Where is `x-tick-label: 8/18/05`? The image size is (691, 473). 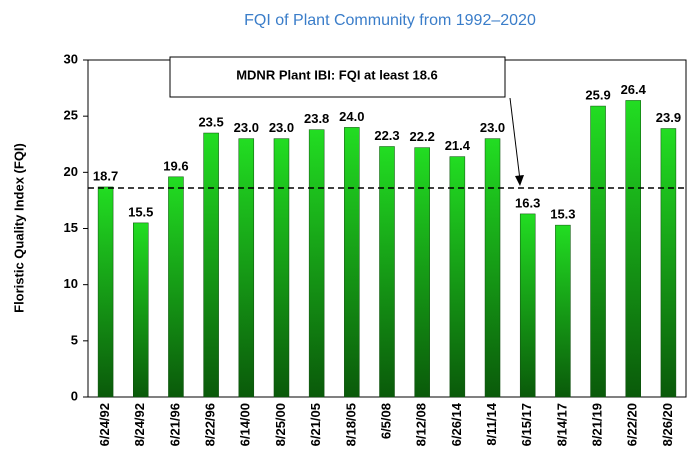
x-tick-label: 8/18/05 is located at coordinates (350, 424).